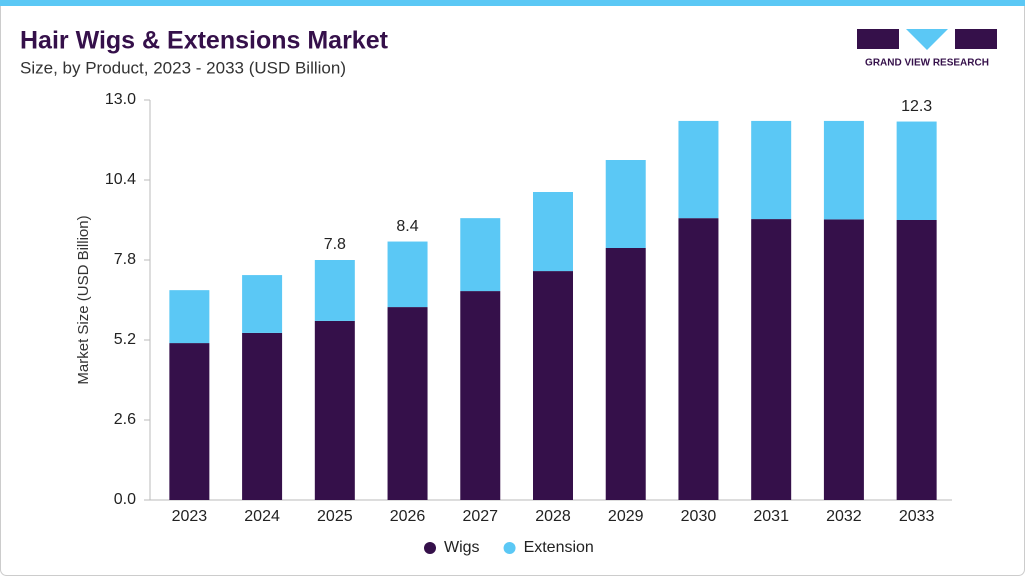  I want to click on y-tick-label: 2.6, so click(125, 419).